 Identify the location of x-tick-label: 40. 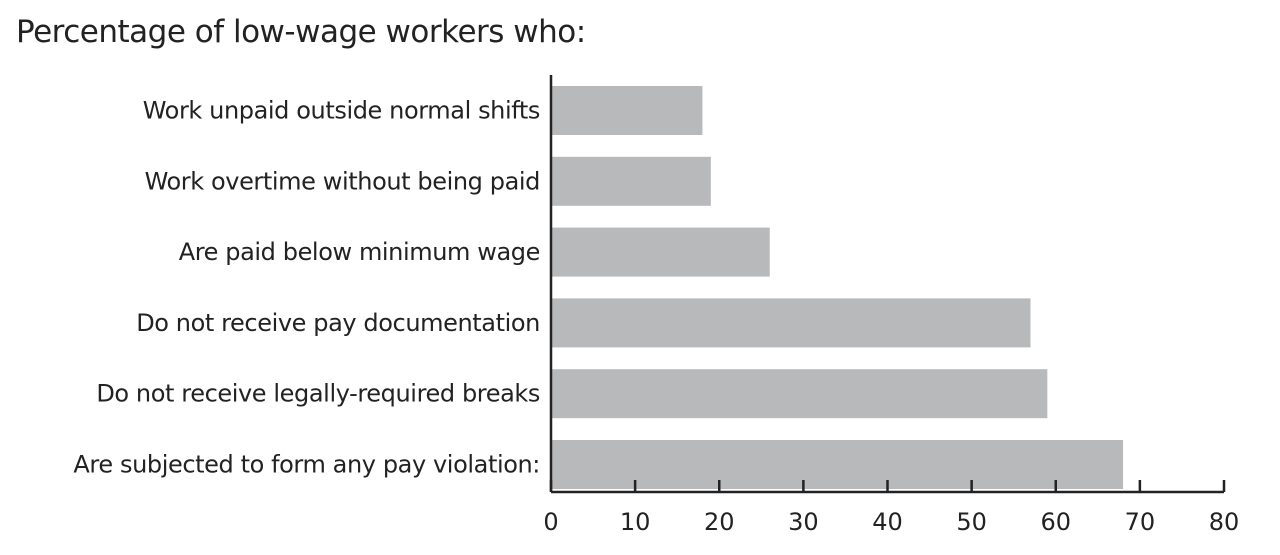
(887, 522).